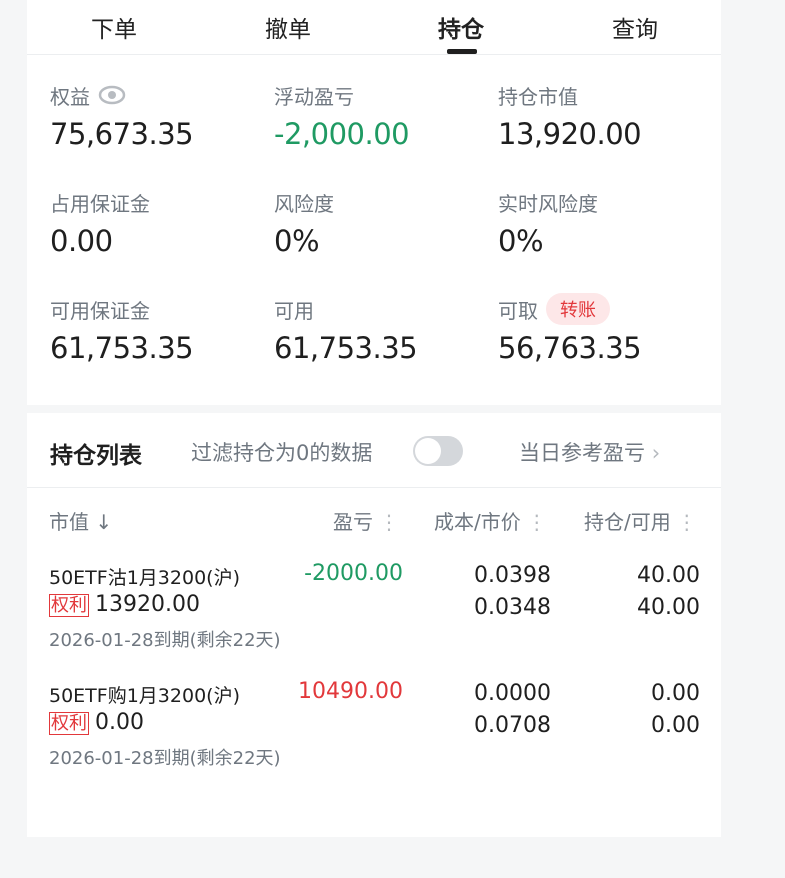 Image resolution: width=785 pixels, height=878 pixels. I want to click on list-title: 持仓列表, so click(96, 456).